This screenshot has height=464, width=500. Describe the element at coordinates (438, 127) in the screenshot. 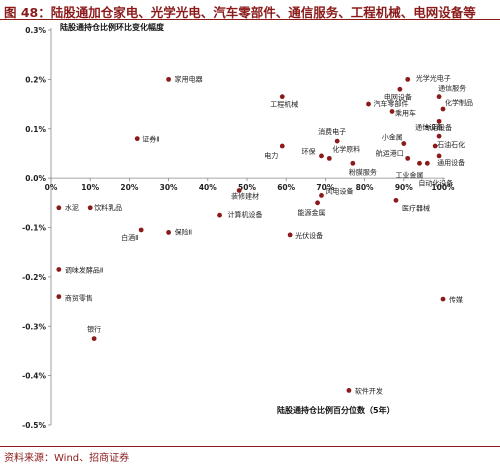

I see `data-point-label: 专用设备` at that location.